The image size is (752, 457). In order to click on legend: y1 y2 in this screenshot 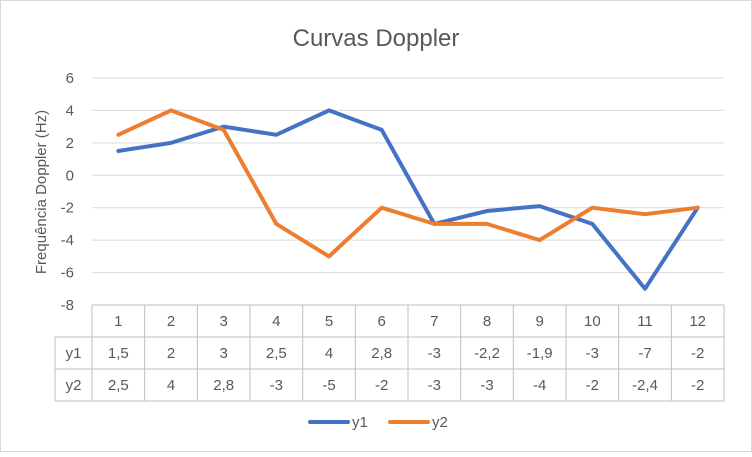, I will do `click(378, 422)`.